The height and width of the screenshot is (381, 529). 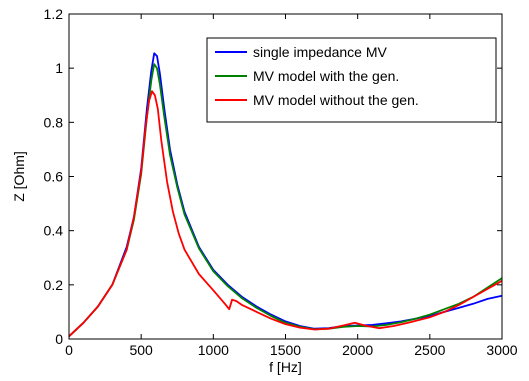 What do you see at coordinates (19, 176) in the screenshot?
I see `y-axis-label: Z [Ohm]` at bounding box center [19, 176].